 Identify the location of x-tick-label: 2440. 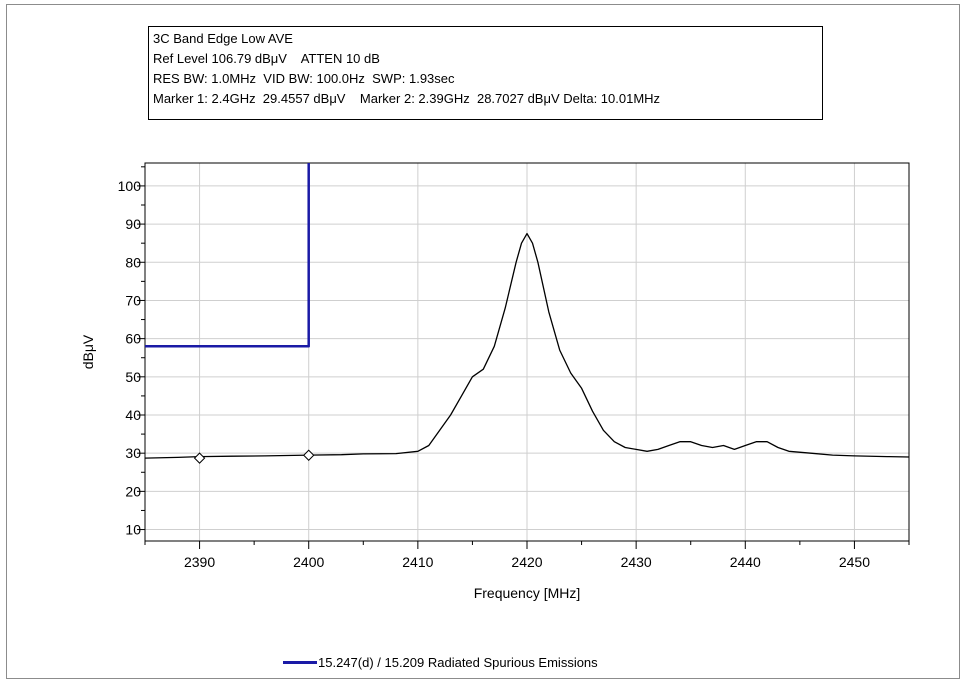
(745, 562).